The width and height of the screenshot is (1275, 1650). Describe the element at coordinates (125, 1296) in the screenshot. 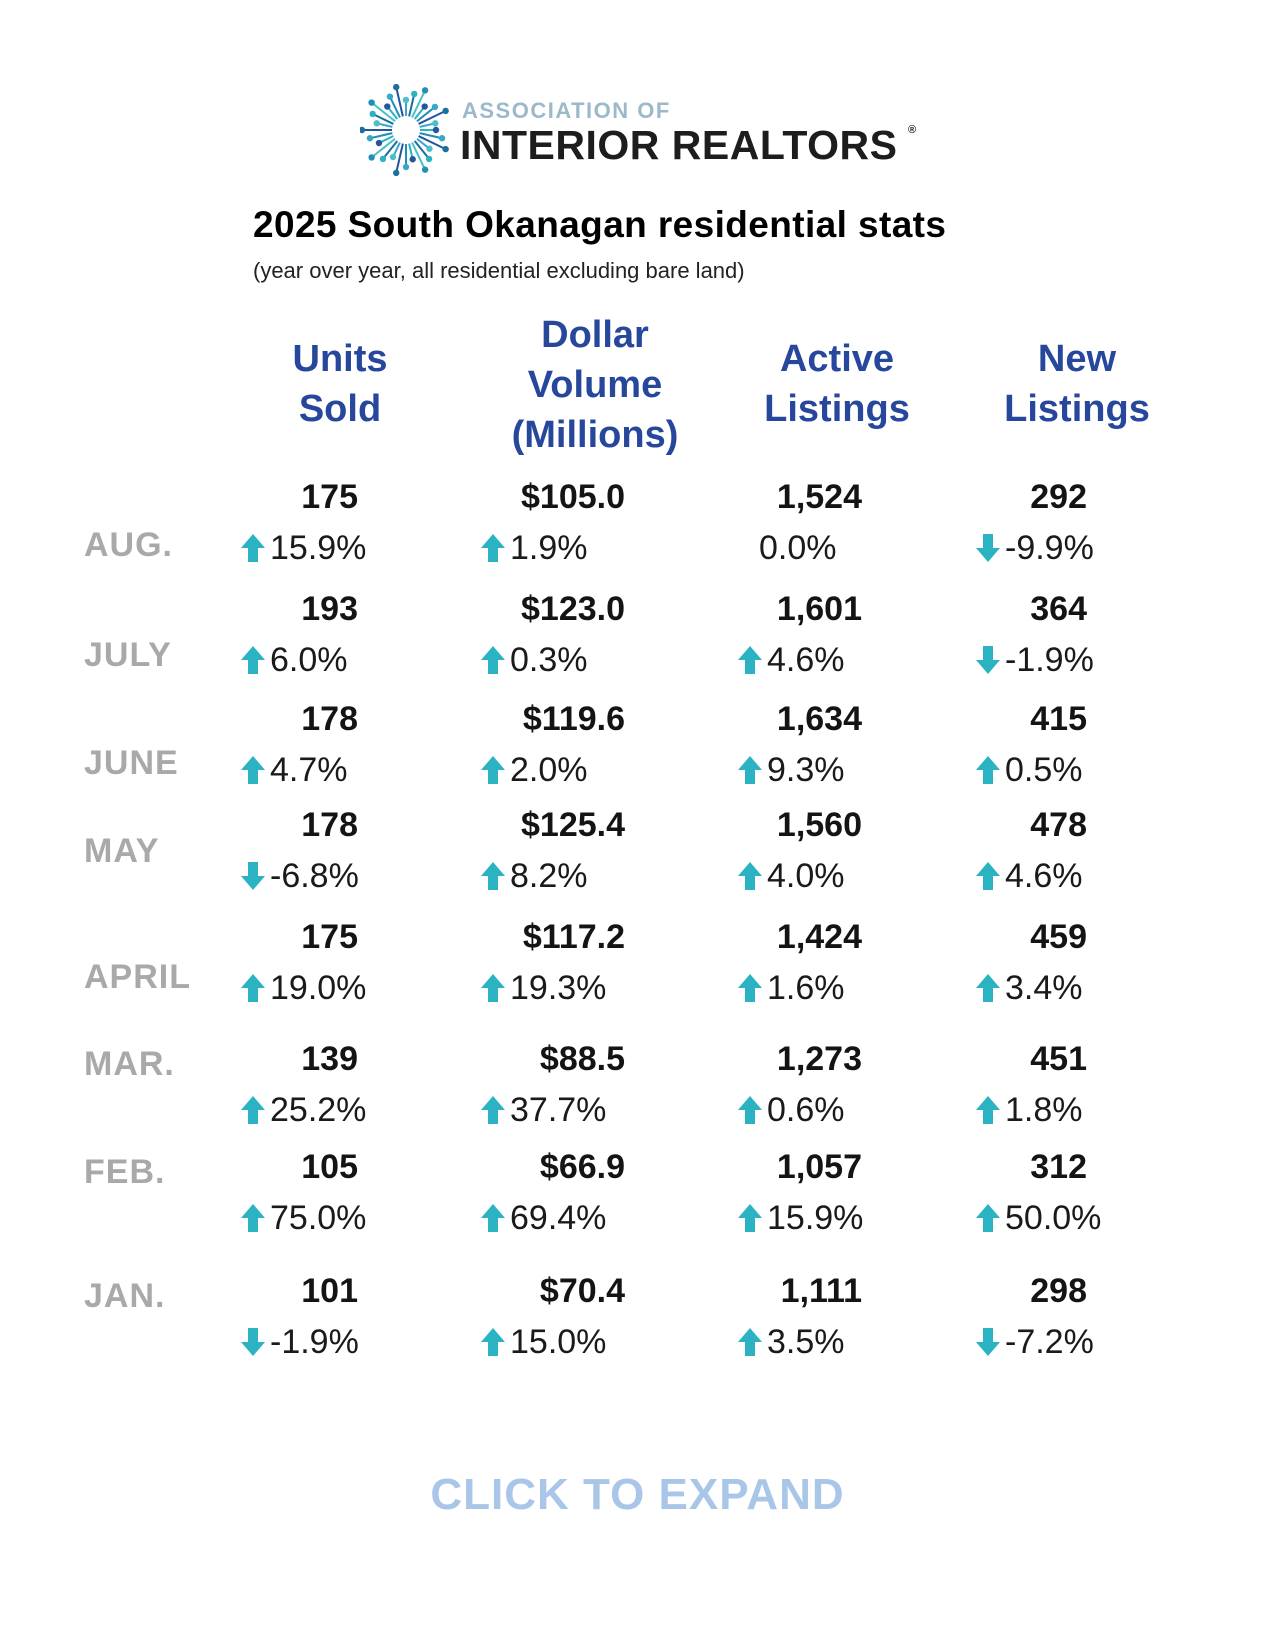

I see `month-label: JAN.` at that location.